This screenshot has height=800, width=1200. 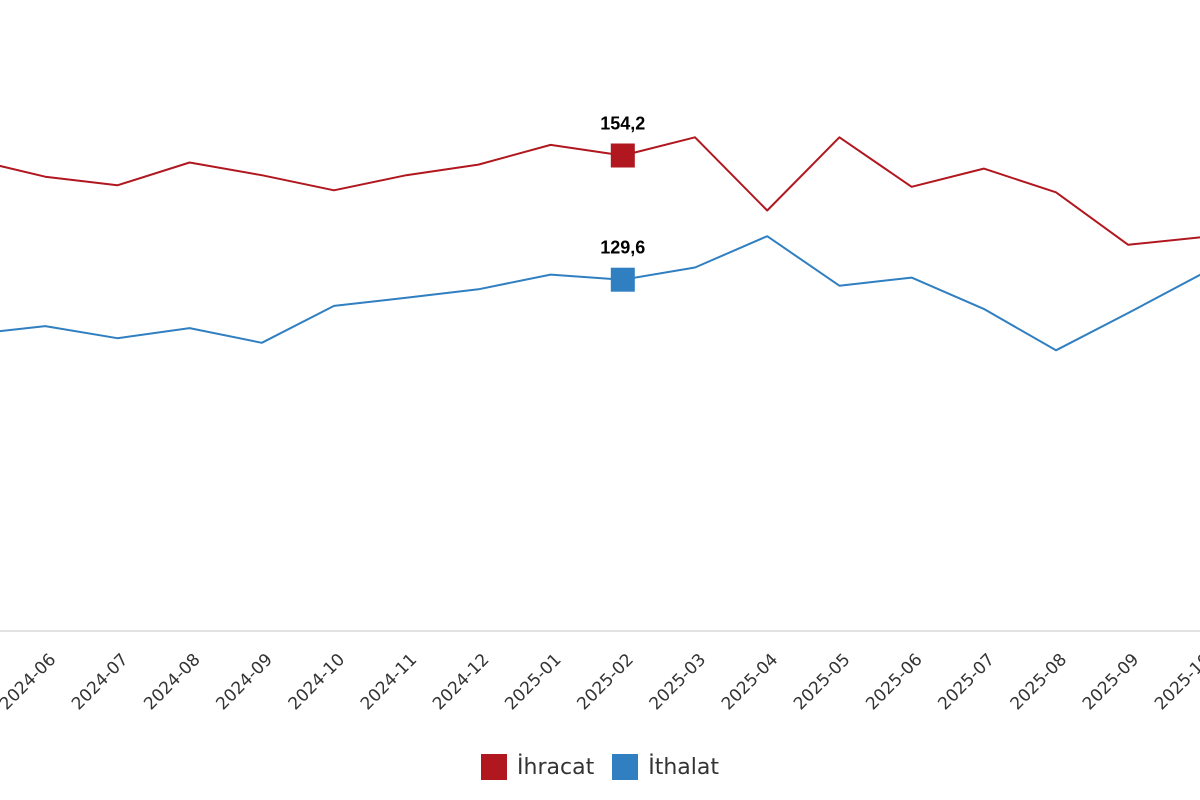 What do you see at coordinates (1175, 682) in the screenshot?
I see `x-tick-label: 2025-10` at bounding box center [1175, 682].